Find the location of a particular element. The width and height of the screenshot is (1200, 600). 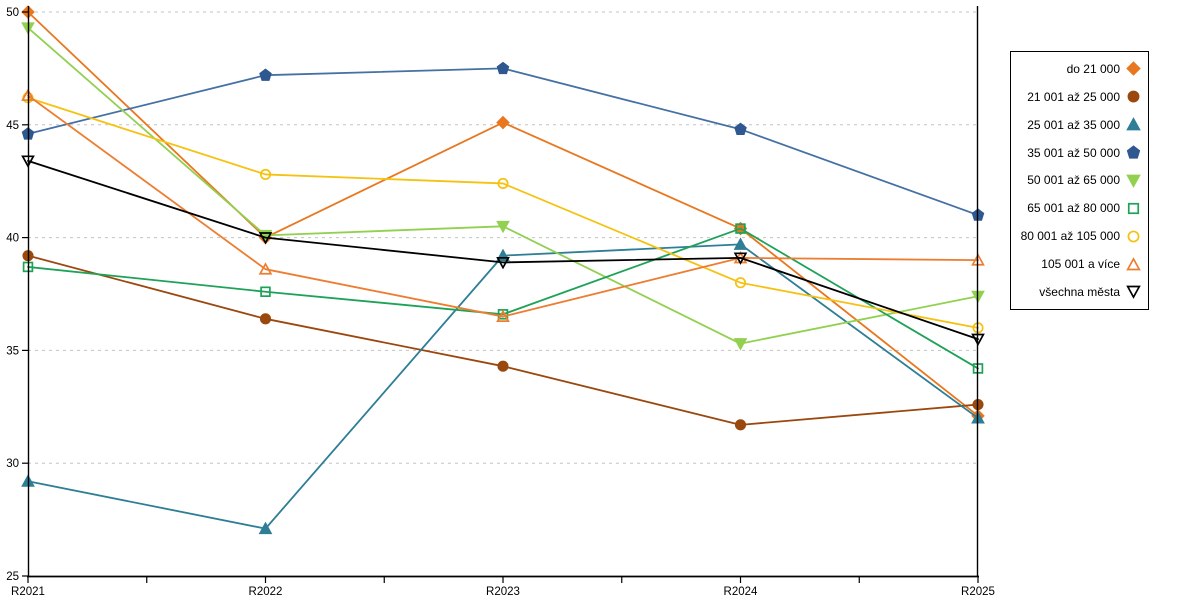

legend-item-2: 25 001 až 35 000 is located at coordinates (1079, 125).